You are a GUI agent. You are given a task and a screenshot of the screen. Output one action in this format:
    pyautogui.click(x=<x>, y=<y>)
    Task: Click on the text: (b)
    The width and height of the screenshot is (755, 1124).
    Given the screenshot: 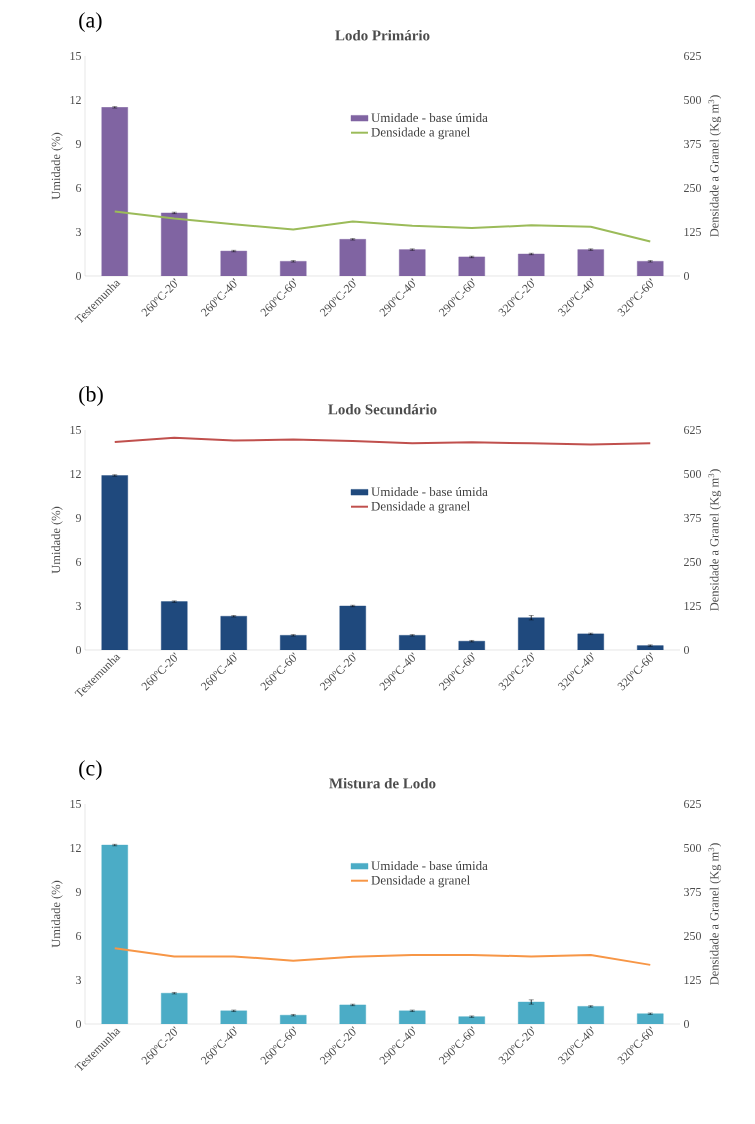 What is the action you would take?
    pyautogui.click(x=91, y=396)
    